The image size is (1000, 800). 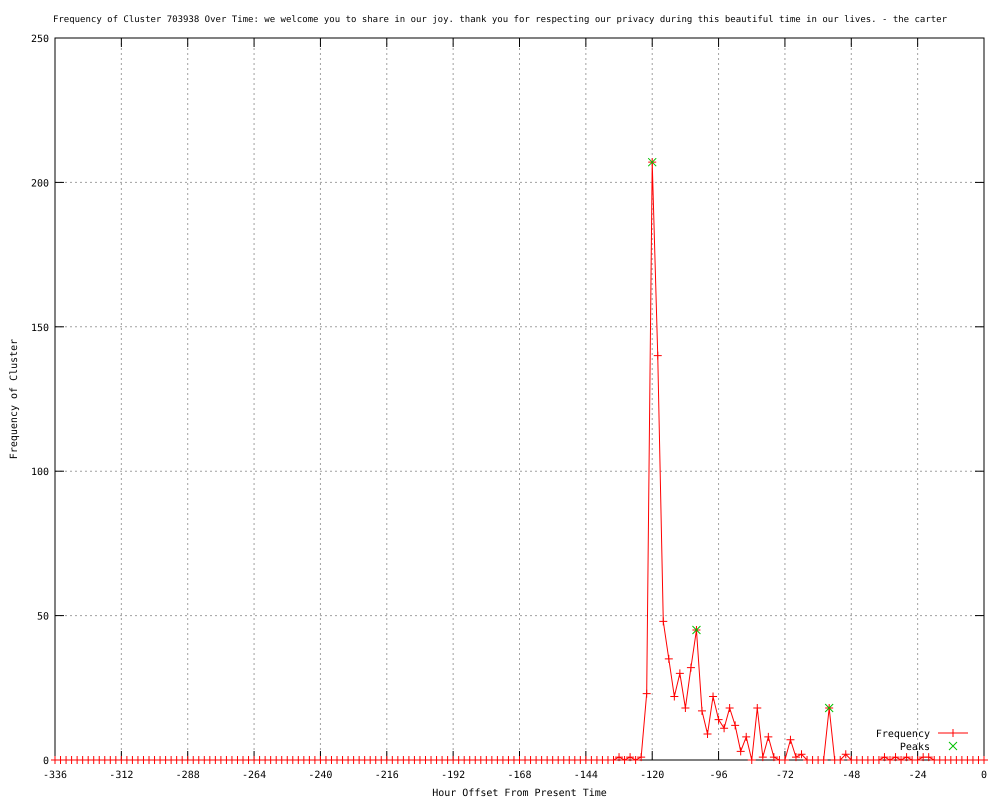 I want to click on x-tick-label: -48, so click(x=851, y=775).